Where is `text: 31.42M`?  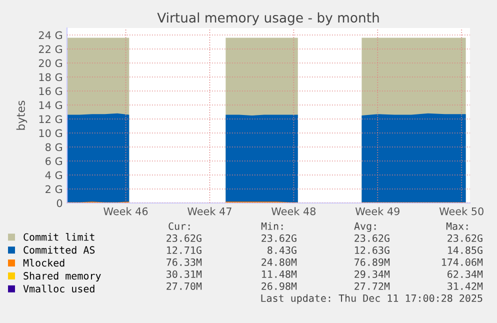 text: 31.42M is located at coordinates (465, 286).